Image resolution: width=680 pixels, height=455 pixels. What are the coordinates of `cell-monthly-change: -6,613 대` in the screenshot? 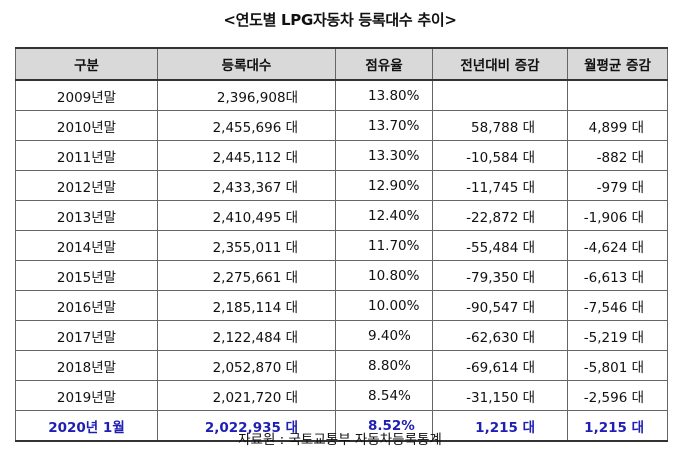 It's located at (617, 275).